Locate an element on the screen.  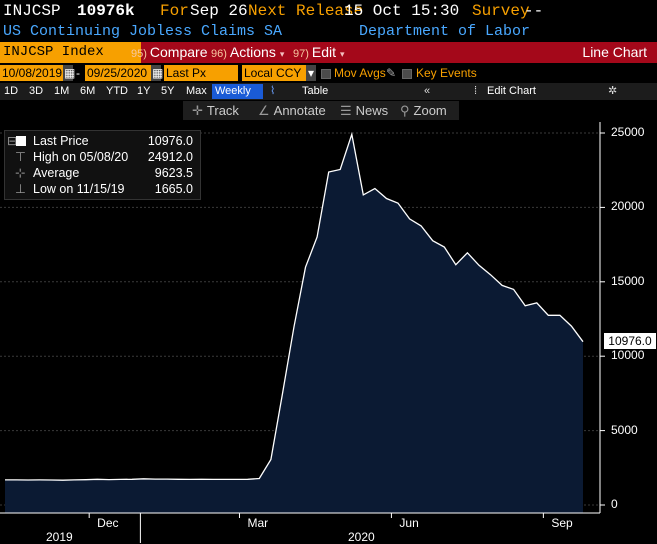
series-name: US Continuing Jobless Claims SA is located at coordinates (143, 31).